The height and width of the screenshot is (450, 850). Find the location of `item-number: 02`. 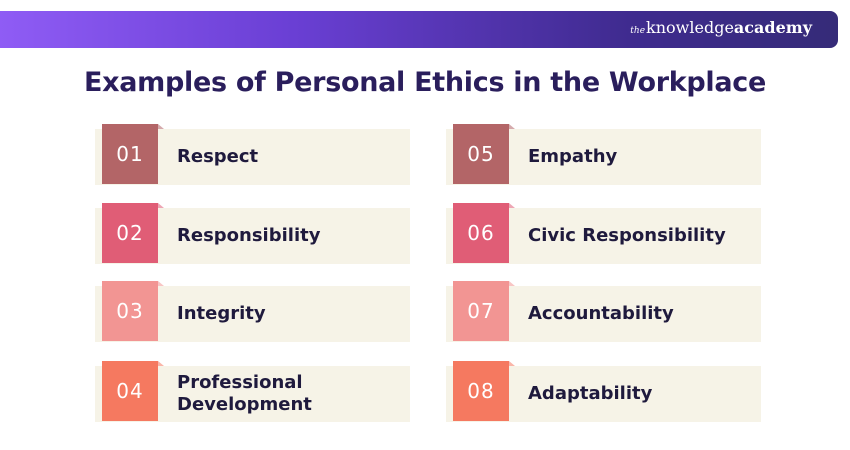

item-number: 02 is located at coordinates (130, 233).